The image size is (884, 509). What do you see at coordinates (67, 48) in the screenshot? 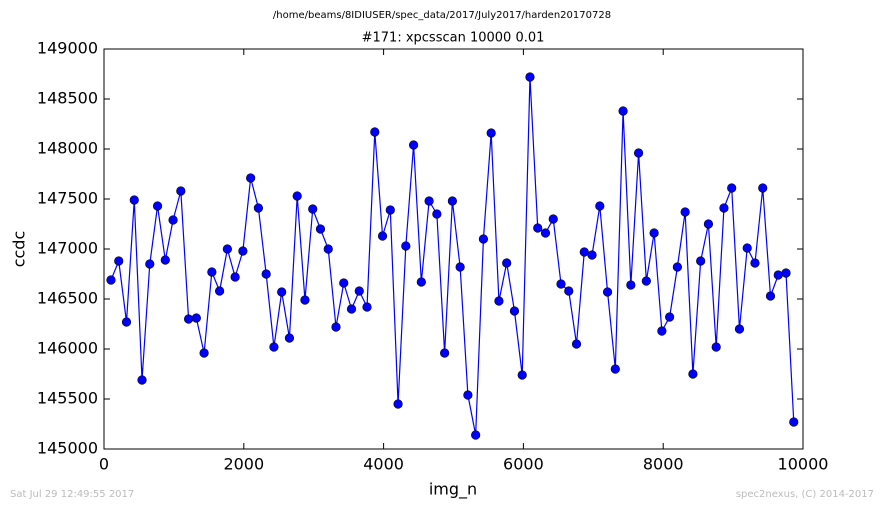
I see `y-tick-label: 149000` at bounding box center [67, 48].